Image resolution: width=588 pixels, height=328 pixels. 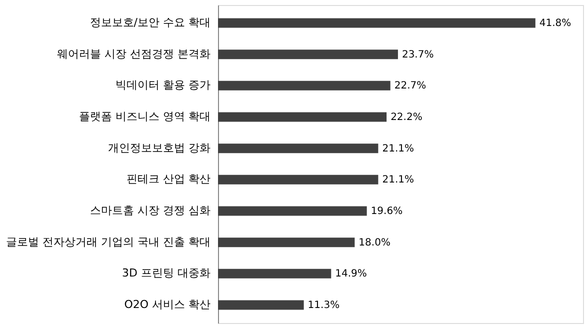 I want to click on data-label: 18.0%, so click(x=374, y=242).